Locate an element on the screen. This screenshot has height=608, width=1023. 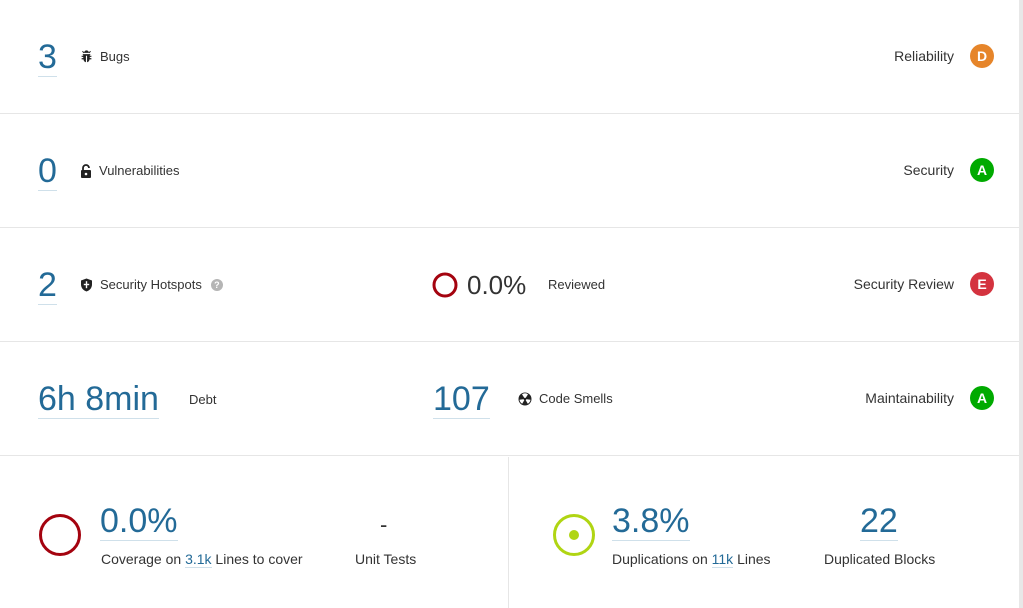
maintainability-rating-label: Maintainability is located at coordinates (909, 398).